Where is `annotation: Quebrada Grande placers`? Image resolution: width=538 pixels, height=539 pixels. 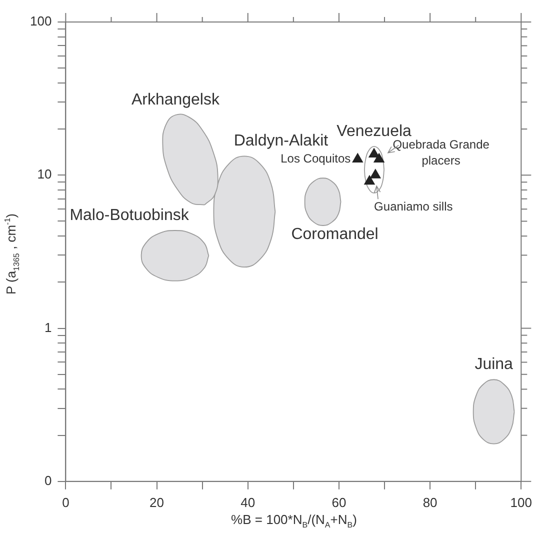 annotation: Quebrada Grande placers is located at coordinates (441, 153).